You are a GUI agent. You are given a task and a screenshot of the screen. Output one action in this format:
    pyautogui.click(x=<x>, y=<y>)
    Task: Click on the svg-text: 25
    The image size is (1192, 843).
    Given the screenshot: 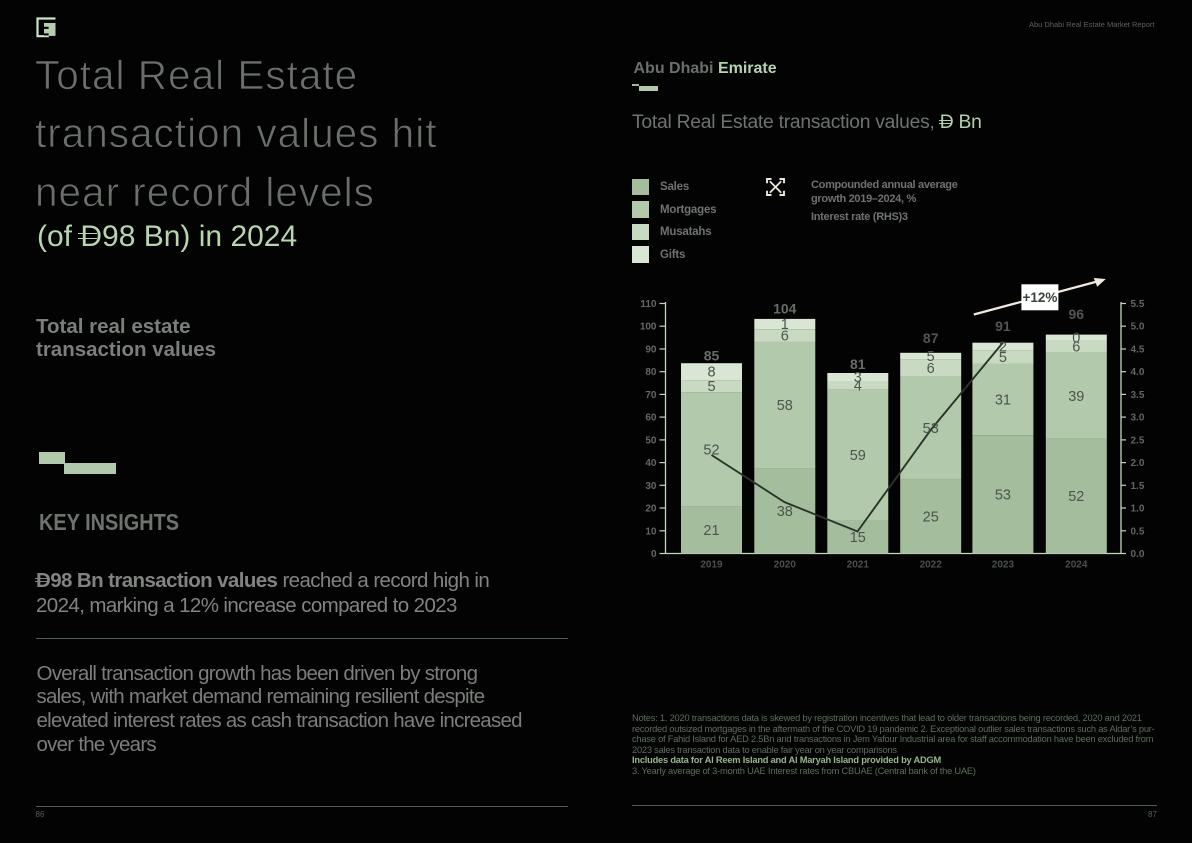 What is the action you would take?
    pyautogui.click(x=931, y=518)
    